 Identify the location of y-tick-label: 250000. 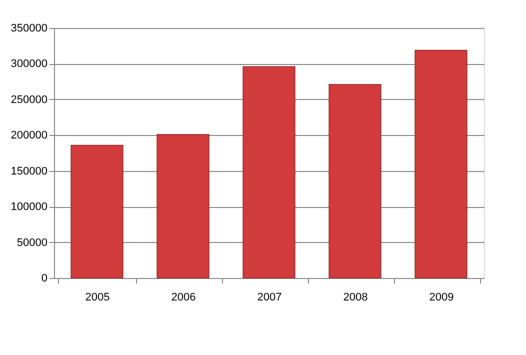
(29, 100).